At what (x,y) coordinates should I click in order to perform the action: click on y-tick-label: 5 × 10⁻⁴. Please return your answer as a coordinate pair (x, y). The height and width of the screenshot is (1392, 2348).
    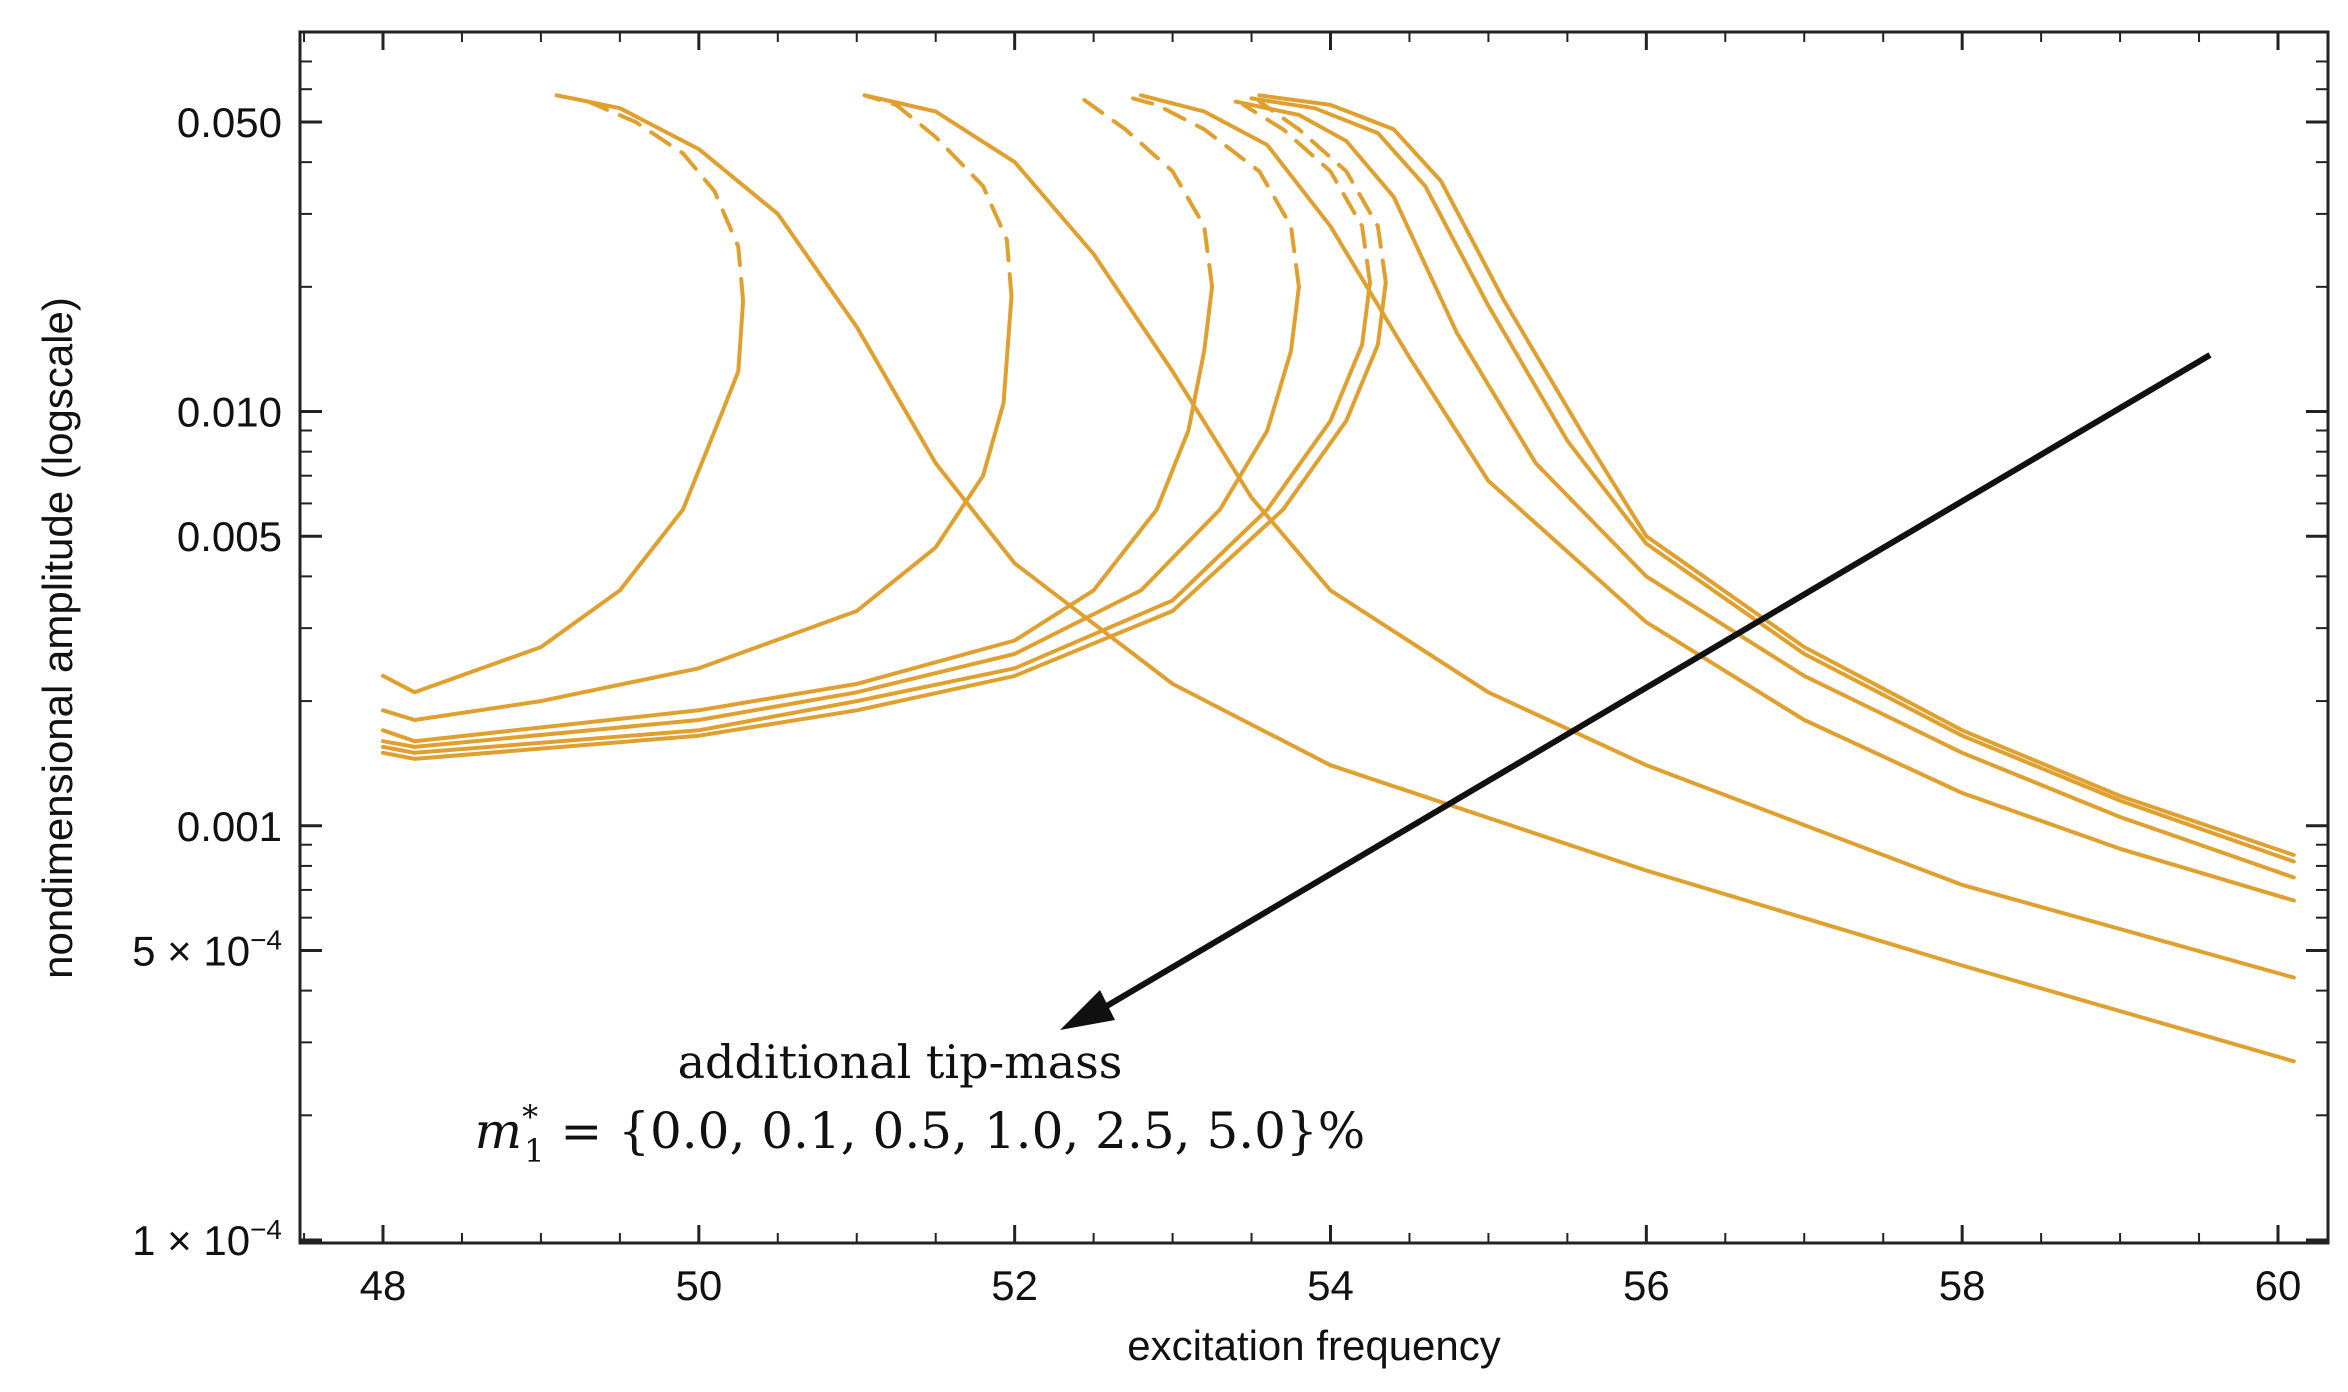
    Looking at the image, I should click on (207, 949).